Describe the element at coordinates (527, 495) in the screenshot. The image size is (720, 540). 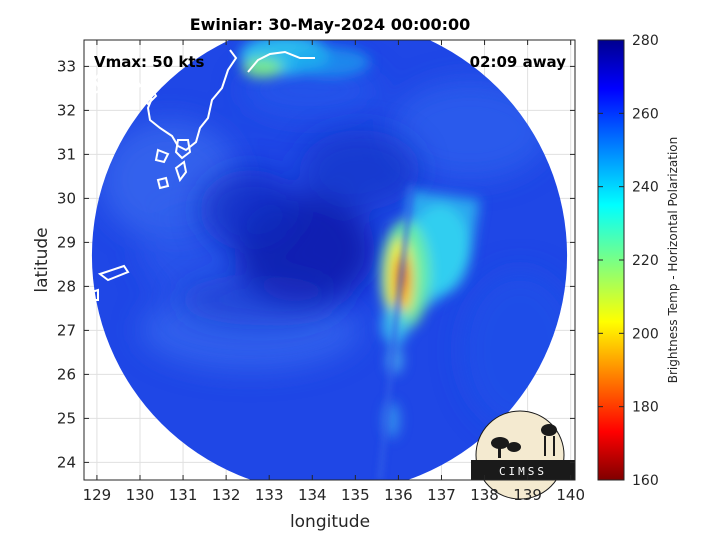
I see `x-tick-label: 139` at that location.